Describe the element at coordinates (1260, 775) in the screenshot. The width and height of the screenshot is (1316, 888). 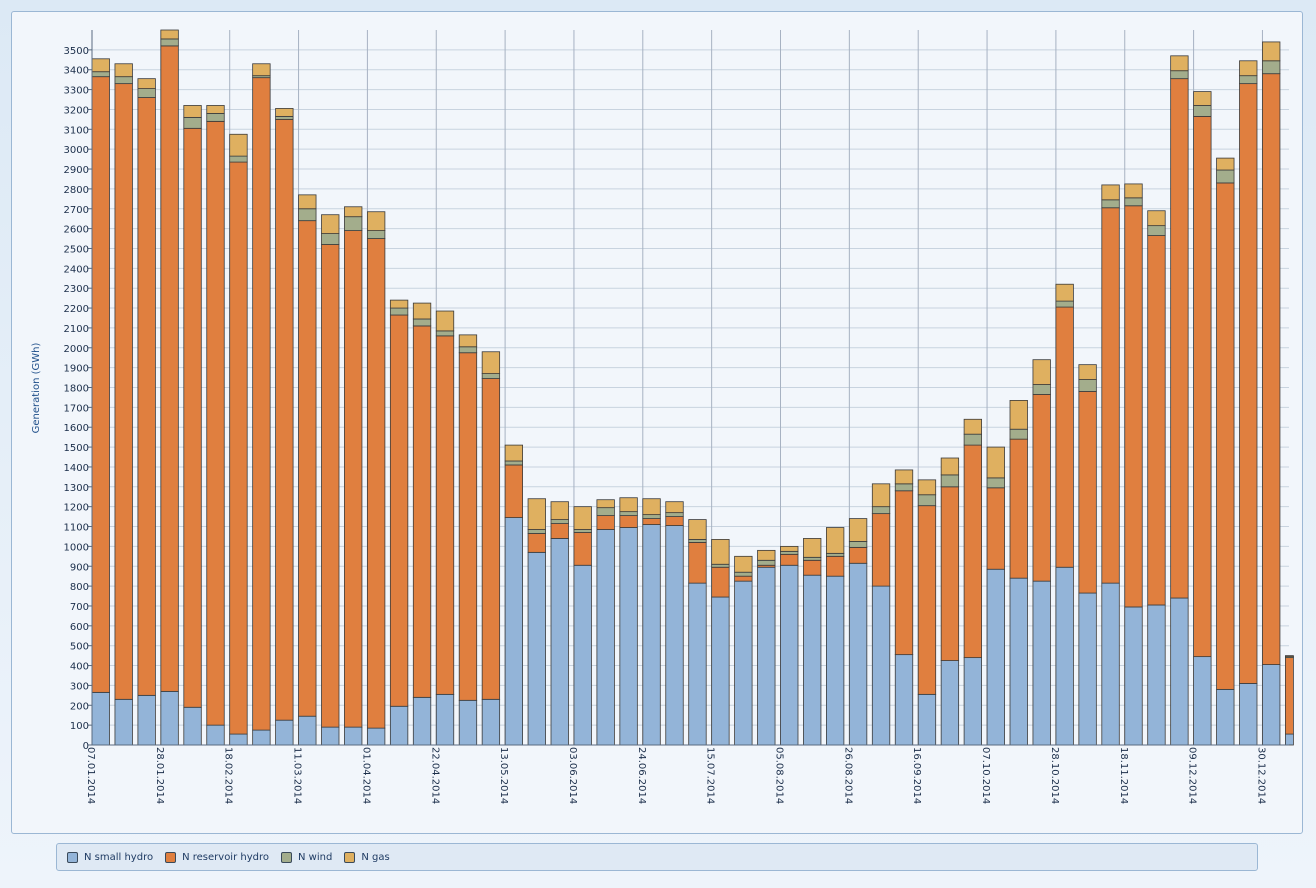
I see `x-tick-label: 30.12.2014` at that location.